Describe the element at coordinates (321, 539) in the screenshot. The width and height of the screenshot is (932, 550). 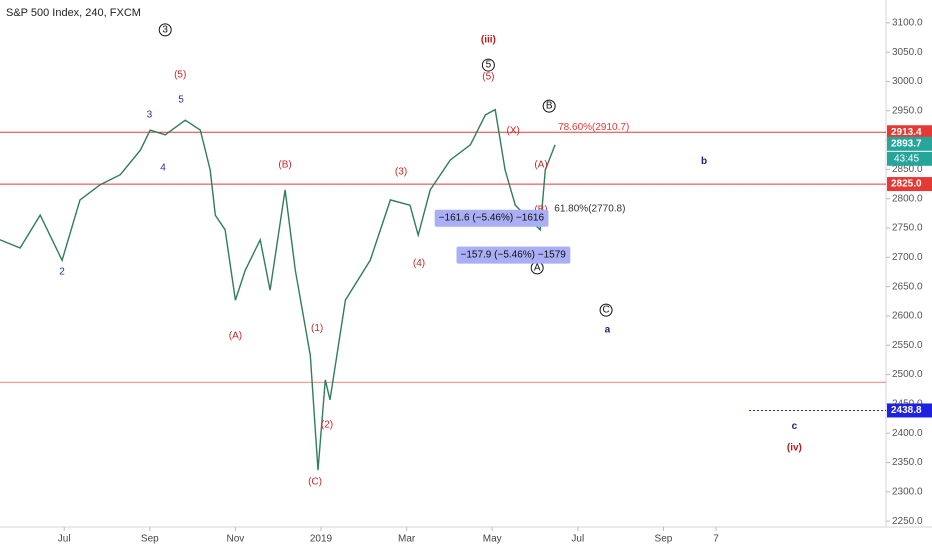
I see `x-tick-label: 2019` at that location.